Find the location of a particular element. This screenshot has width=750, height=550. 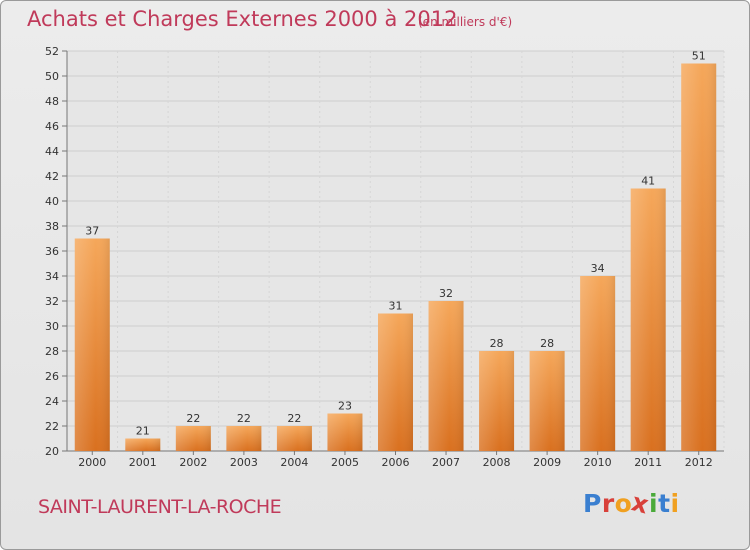

value-label: 23 is located at coordinates (345, 406).